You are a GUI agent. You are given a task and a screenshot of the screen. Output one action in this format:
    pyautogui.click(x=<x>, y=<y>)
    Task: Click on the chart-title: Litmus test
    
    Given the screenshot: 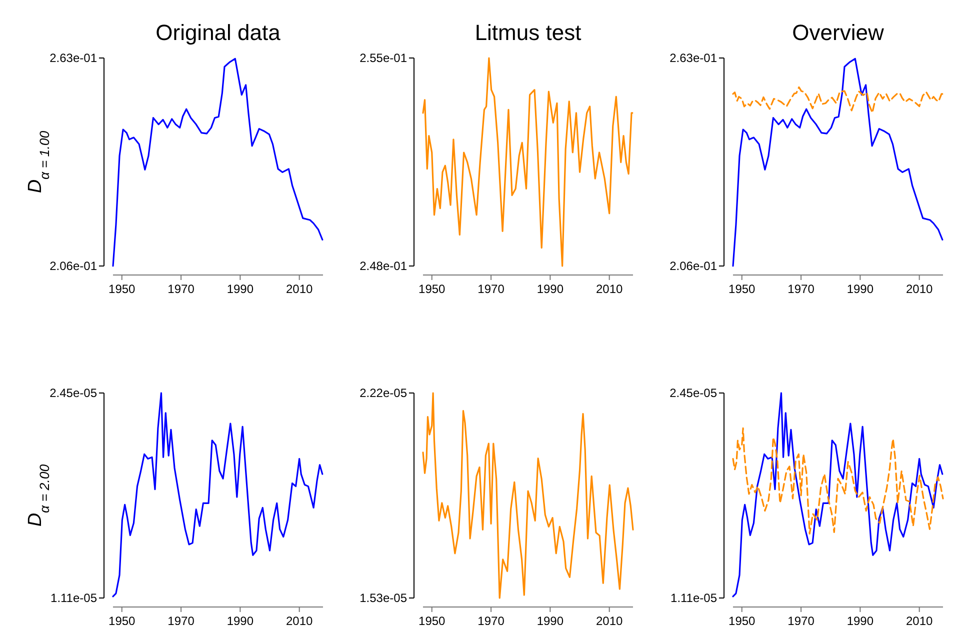 What is the action you would take?
    pyautogui.click(x=528, y=32)
    